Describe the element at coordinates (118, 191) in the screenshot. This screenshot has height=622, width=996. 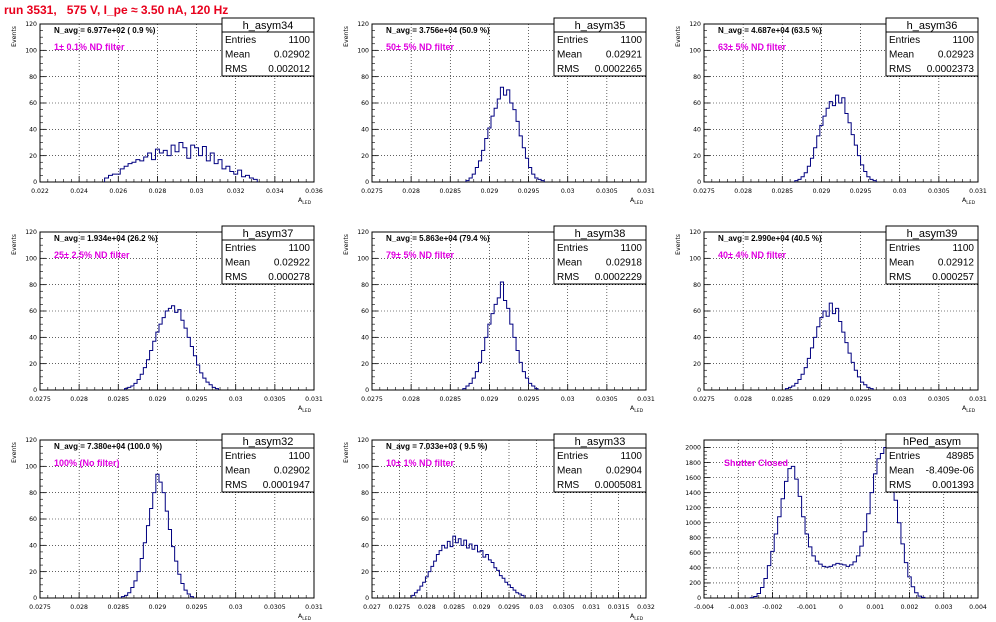
I see `x-tick-label: 0.026` at that location.